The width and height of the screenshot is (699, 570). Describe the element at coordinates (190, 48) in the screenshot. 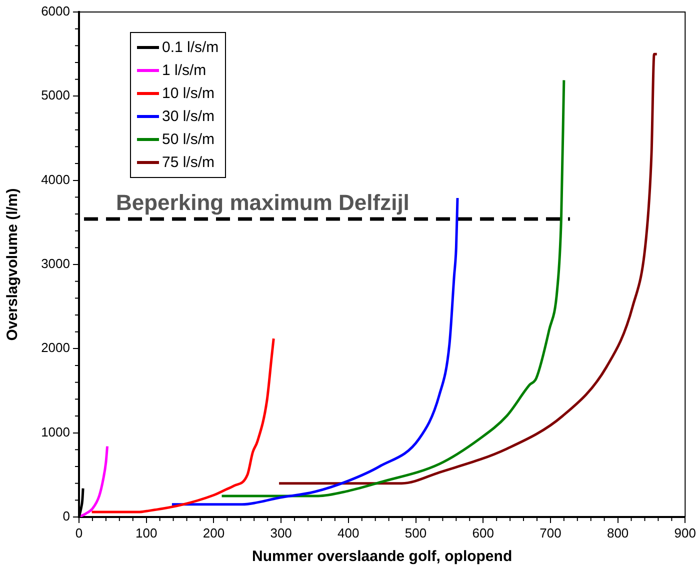

I see `legend-label: 0.1 l/s/m` at that location.